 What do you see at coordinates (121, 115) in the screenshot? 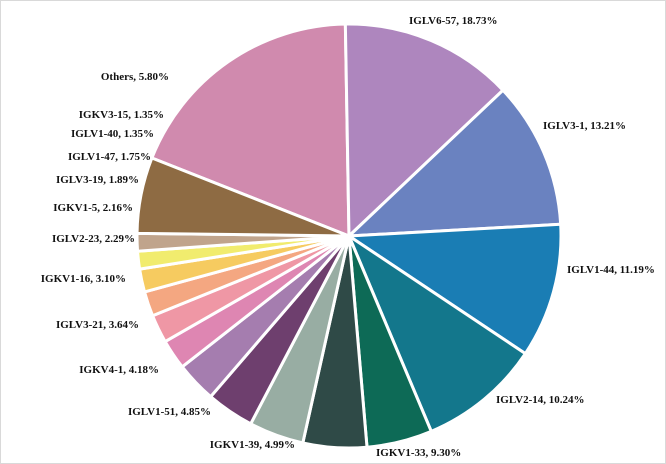
I see `data-label-igkv3-15: IGKV3-15, 1.35%` at bounding box center [121, 115].